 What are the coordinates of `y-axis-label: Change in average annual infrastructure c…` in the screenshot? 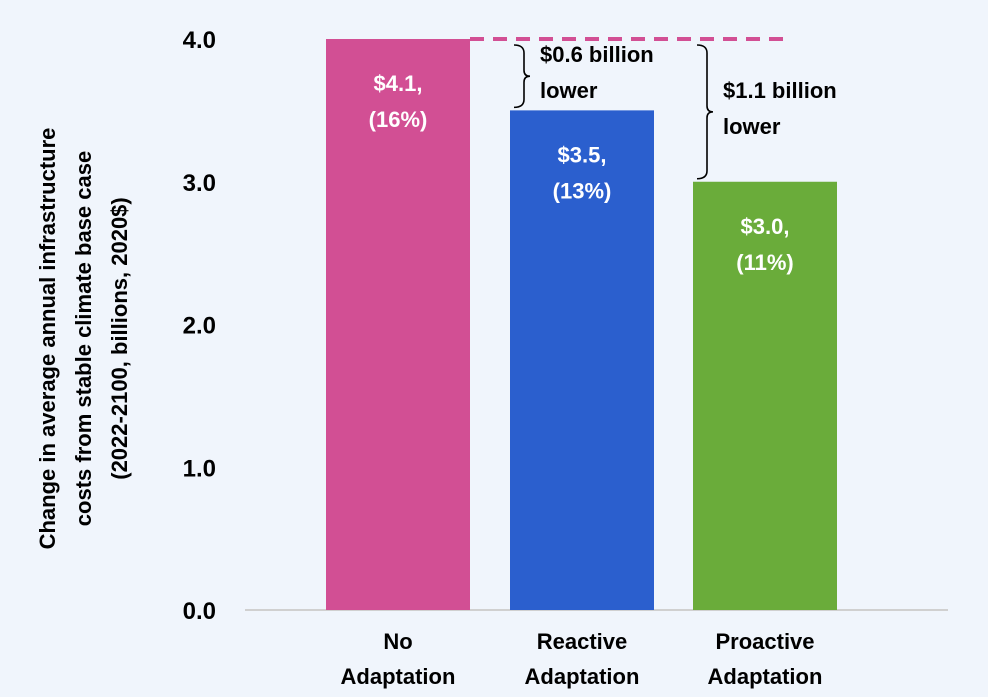 It's located at (83, 339).